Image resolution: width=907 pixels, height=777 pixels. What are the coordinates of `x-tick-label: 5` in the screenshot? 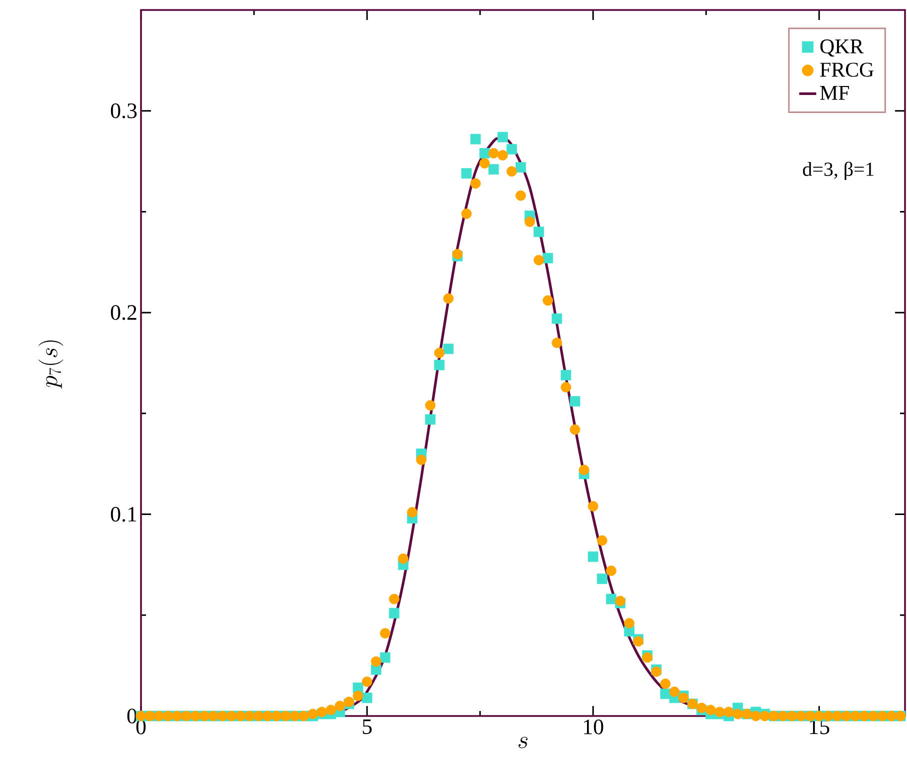 It's located at (367, 727).